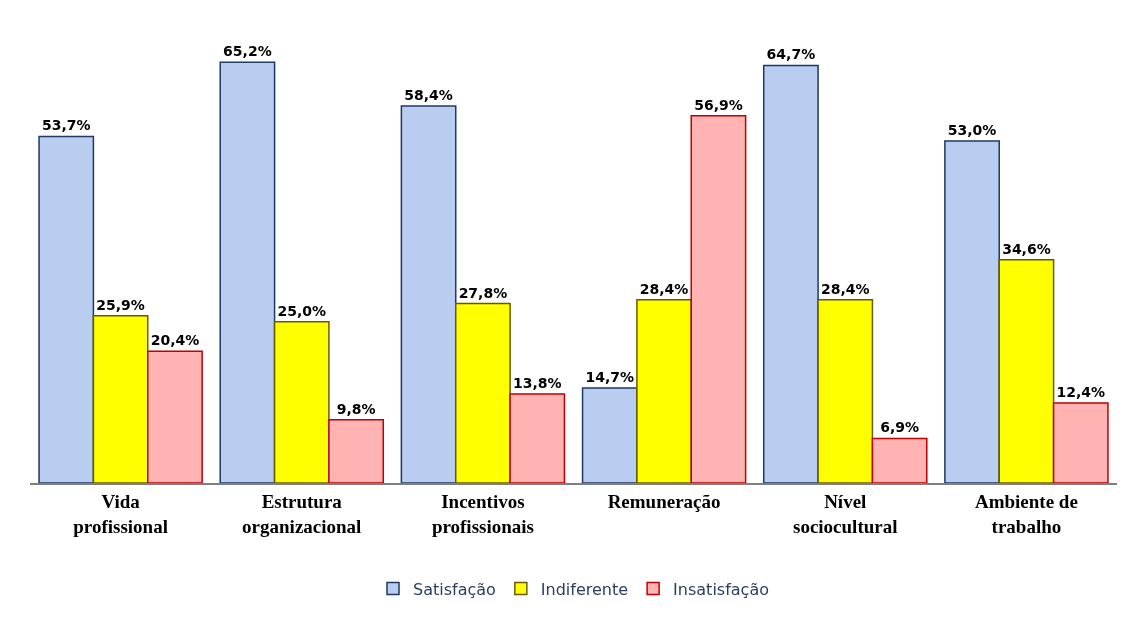 Image resolution: width=1147 pixels, height=623 pixels. What do you see at coordinates (428, 95) in the screenshot?
I see `data-label: 58,4%` at bounding box center [428, 95].